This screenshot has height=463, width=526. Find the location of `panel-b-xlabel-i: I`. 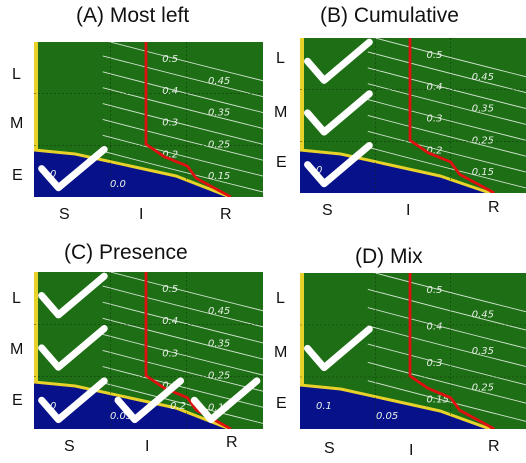

panel-b-xlabel-i: I is located at coordinates (408, 210).